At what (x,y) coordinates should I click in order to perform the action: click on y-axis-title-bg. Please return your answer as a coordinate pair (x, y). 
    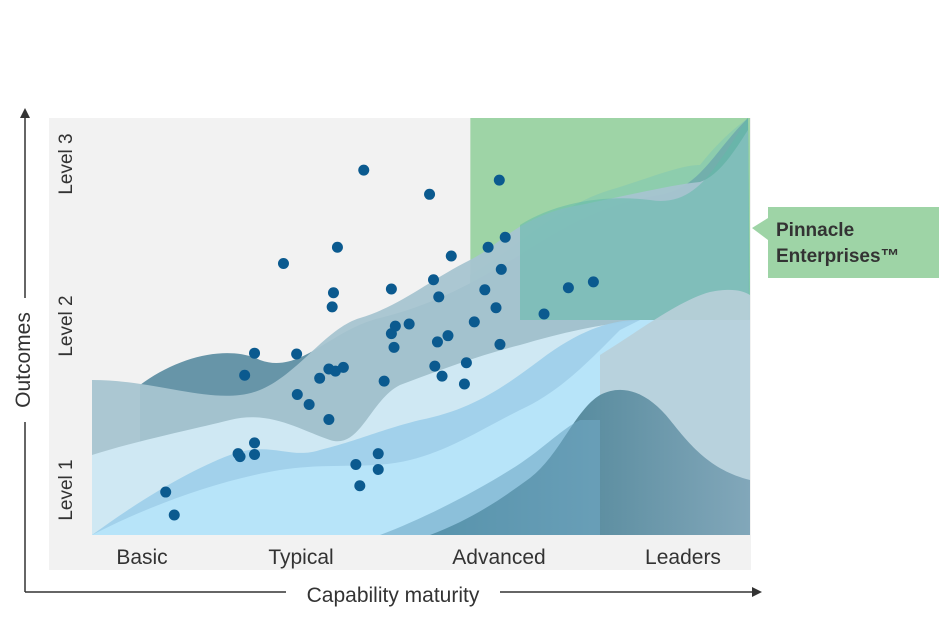
    Looking at the image, I should click on (25, 360).